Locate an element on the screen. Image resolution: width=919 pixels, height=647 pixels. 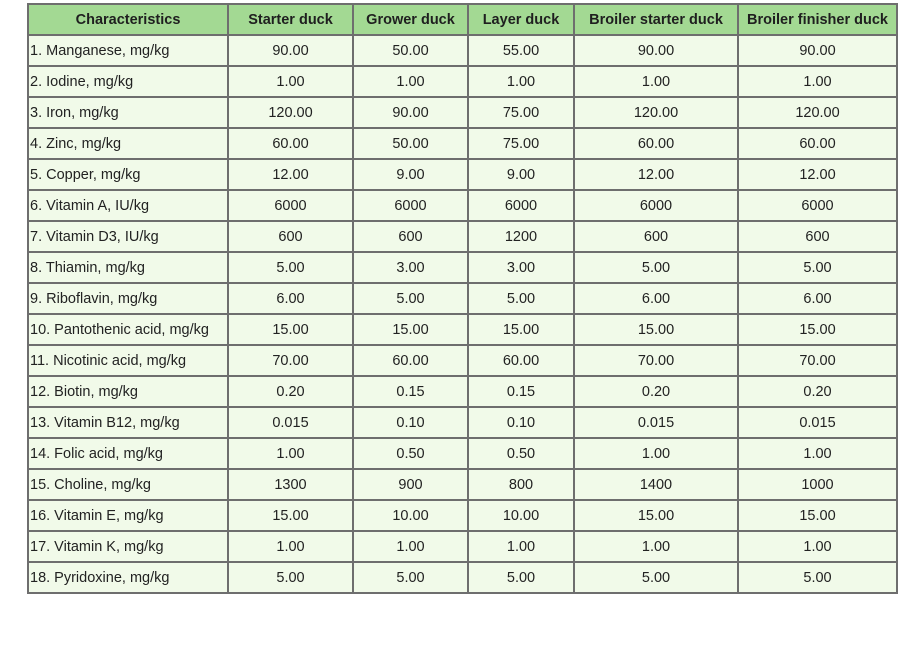
cell-layer-duck: 55.00 is located at coordinates (521, 50).